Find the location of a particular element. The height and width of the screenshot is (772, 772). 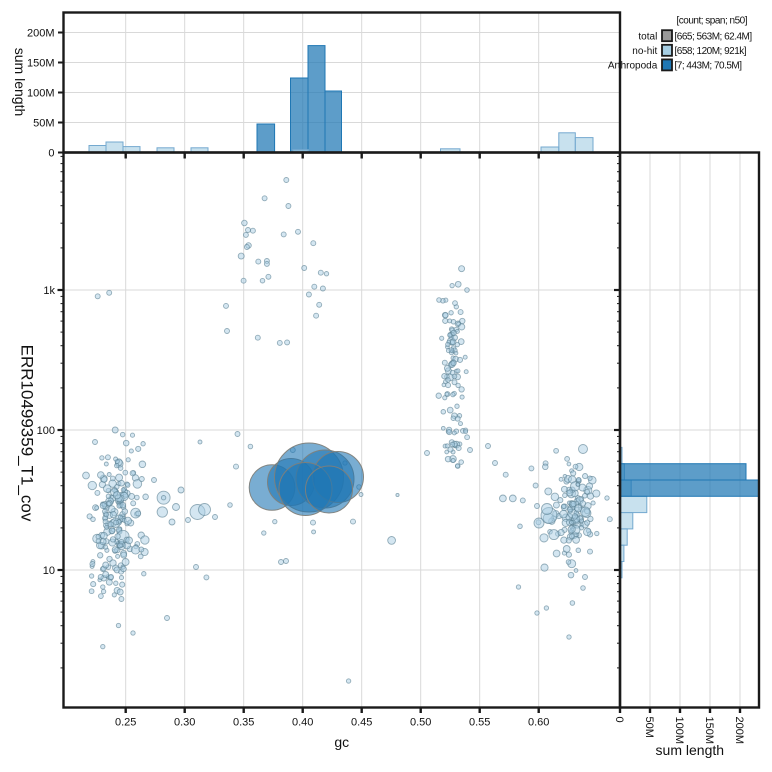

svg-text: [665; 563M; 62.4M] is located at coordinates (714, 36).